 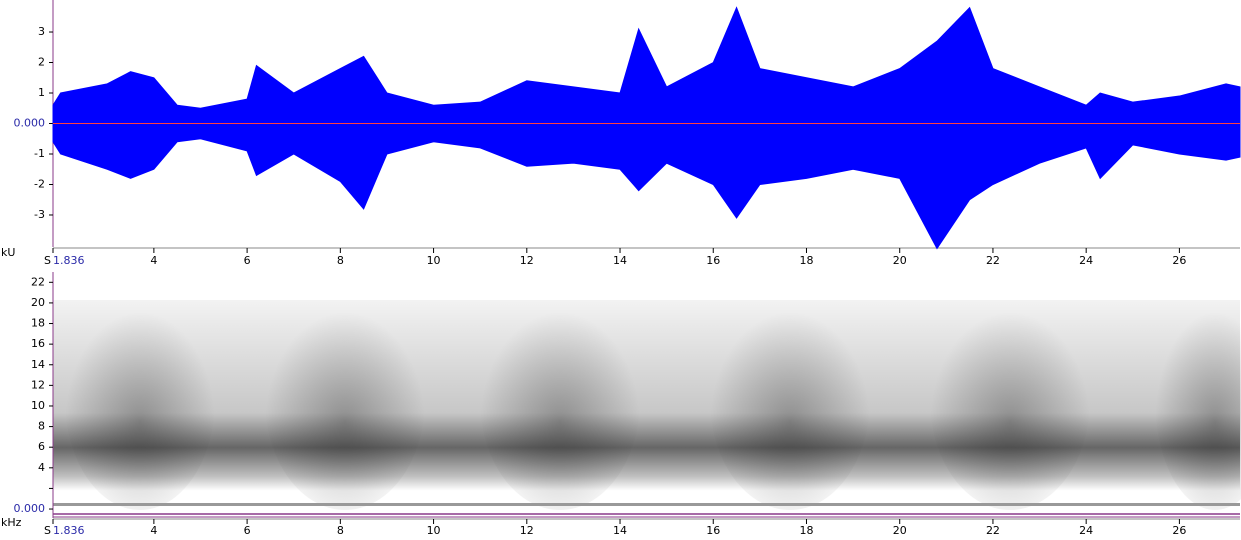 What do you see at coordinates (11, 522) in the screenshot?
I see `y-unit: kHz` at bounding box center [11, 522].